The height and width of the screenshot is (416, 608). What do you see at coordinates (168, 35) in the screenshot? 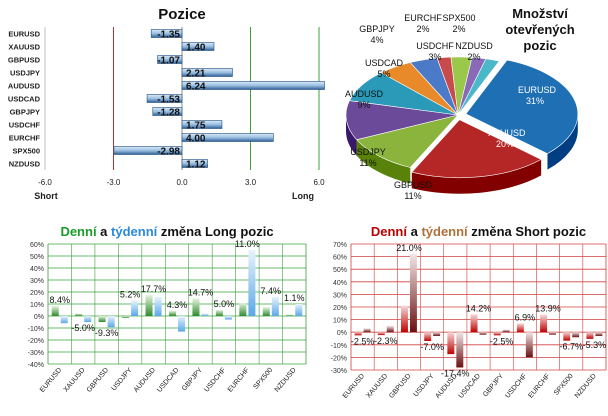
I see `positions-value-label: -1.35` at bounding box center [168, 35].